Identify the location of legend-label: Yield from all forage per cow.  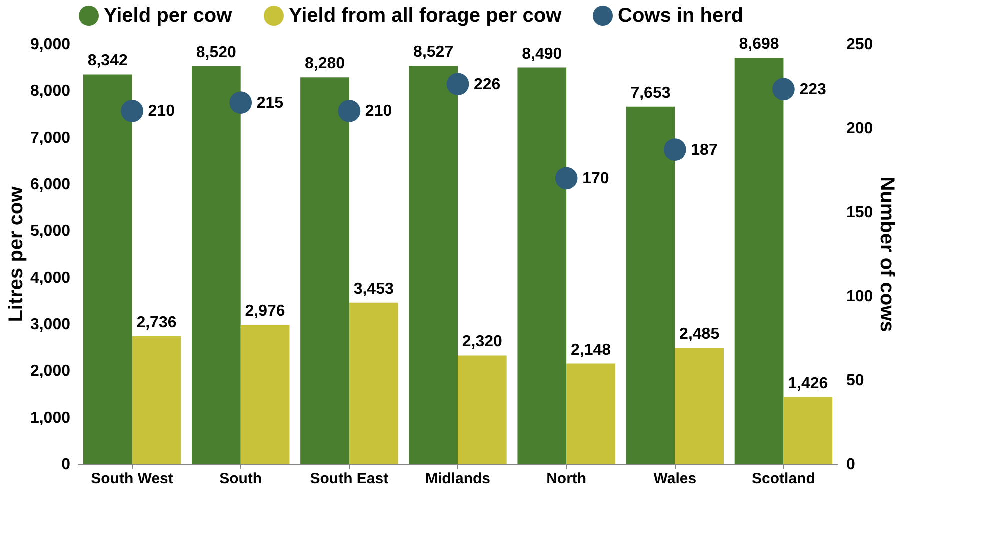
(425, 16).